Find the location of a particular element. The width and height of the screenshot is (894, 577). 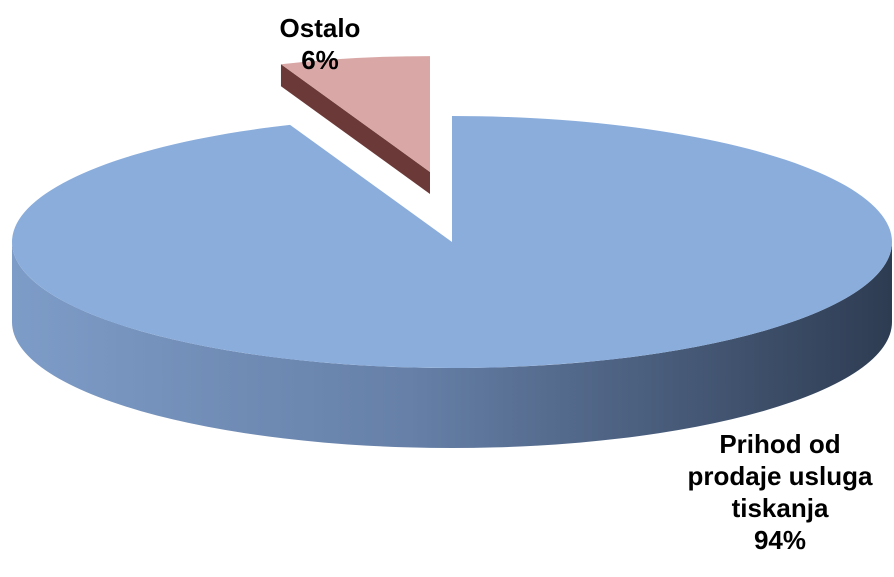

slice-side-ostalo is located at coordinates (355, 129).